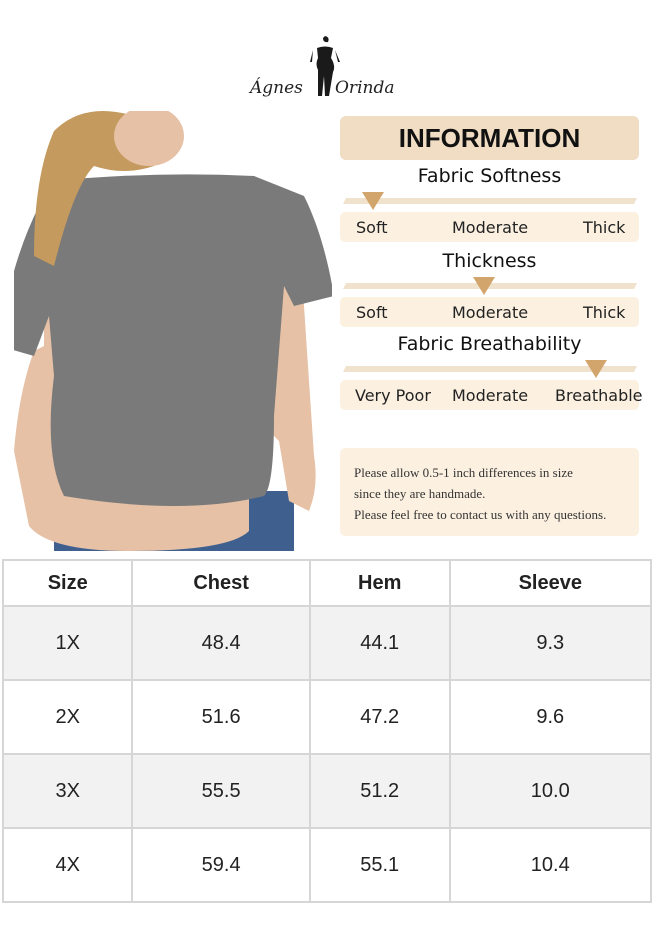 This screenshot has height=940, width=653. I want to click on cell: 4X, so click(67, 865).